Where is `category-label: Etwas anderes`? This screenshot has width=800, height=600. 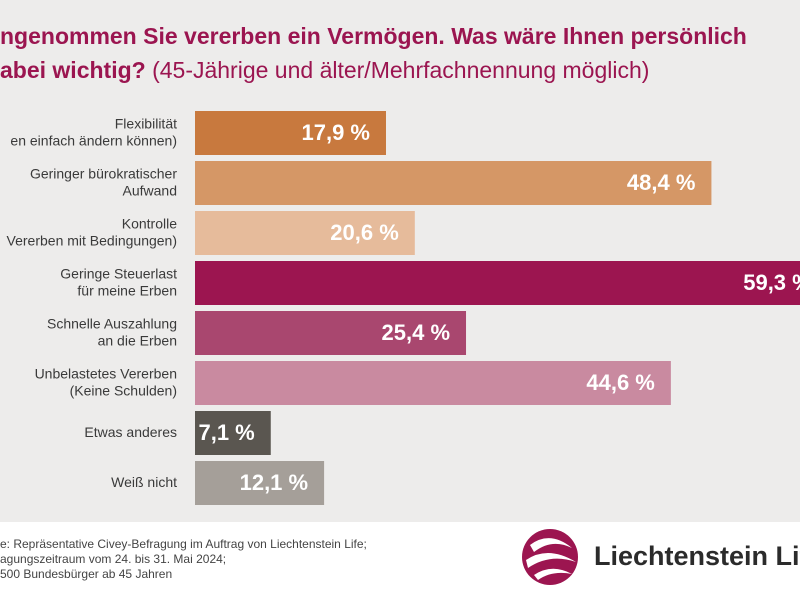
category-label: Etwas anderes is located at coordinates (130, 432).